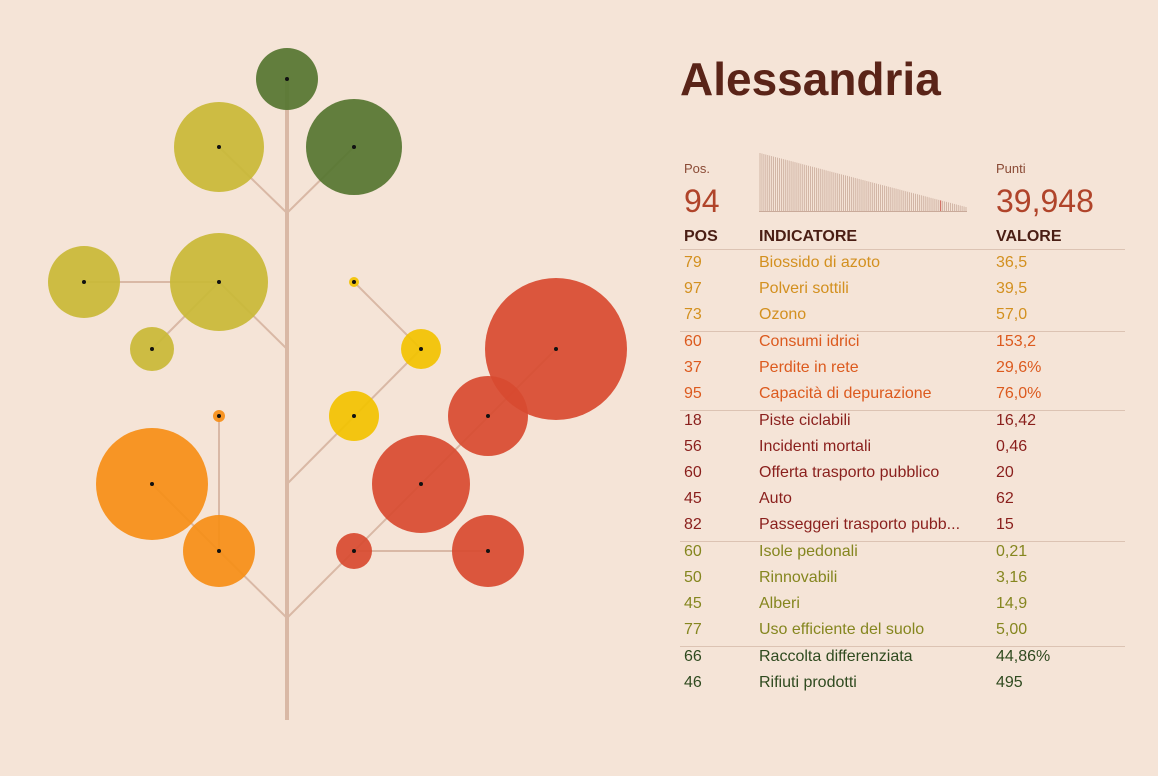 This screenshot has height=776, width=1158. What do you see at coordinates (775, 498) in the screenshot?
I see `row-indicator: Auto` at bounding box center [775, 498].